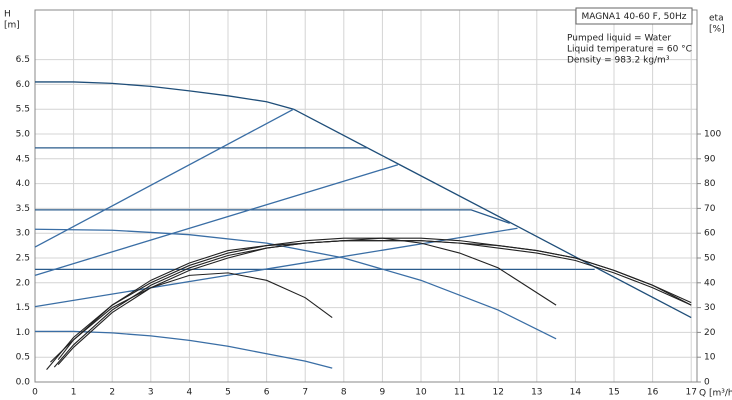 The image size is (732, 400). Describe the element at coordinates (715, 394) in the screenshot. I see `x-axis-label: Q [m³/h]` at that location.